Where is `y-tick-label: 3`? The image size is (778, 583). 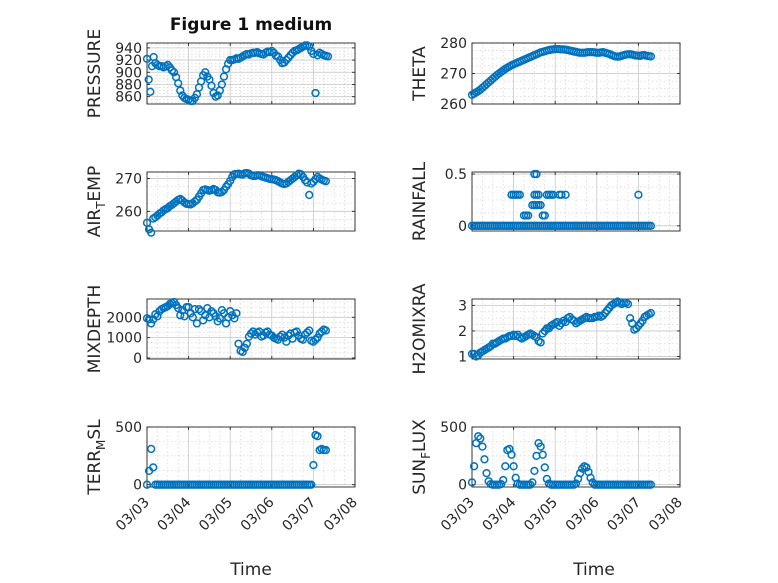 y-tick-label: 3 is located at coordinates (462, 306).